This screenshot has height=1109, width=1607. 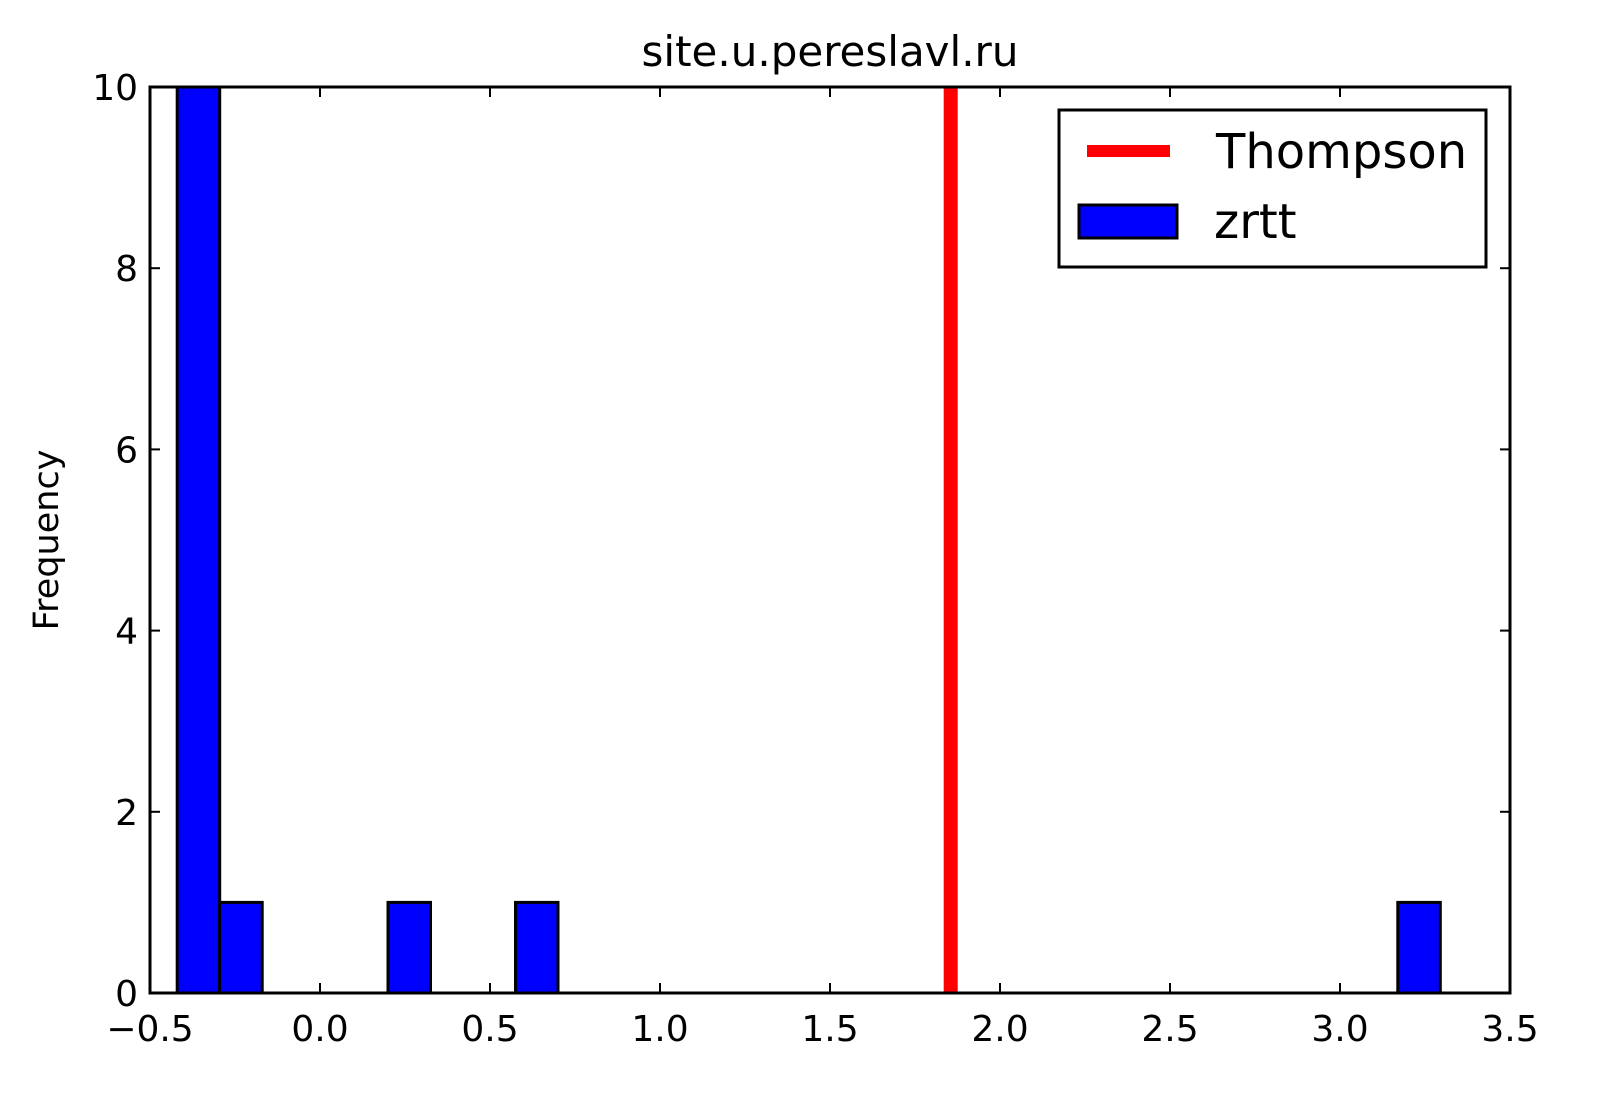 I want to click on y-tick-label: 10, so click(x=115, y=88).